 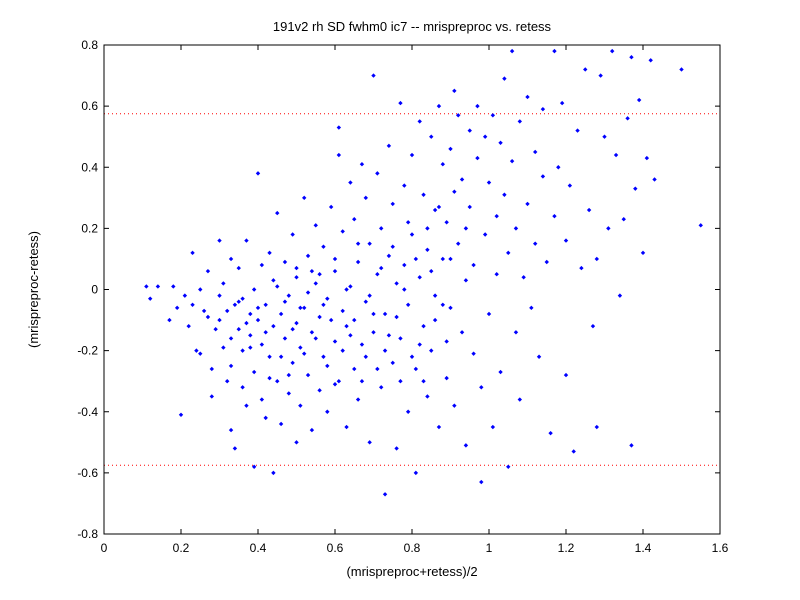 What do you see at coordinates (89, 45) in the screenshot?
I see `y-tick-label: 0.8` at bounding box center [89, 45].